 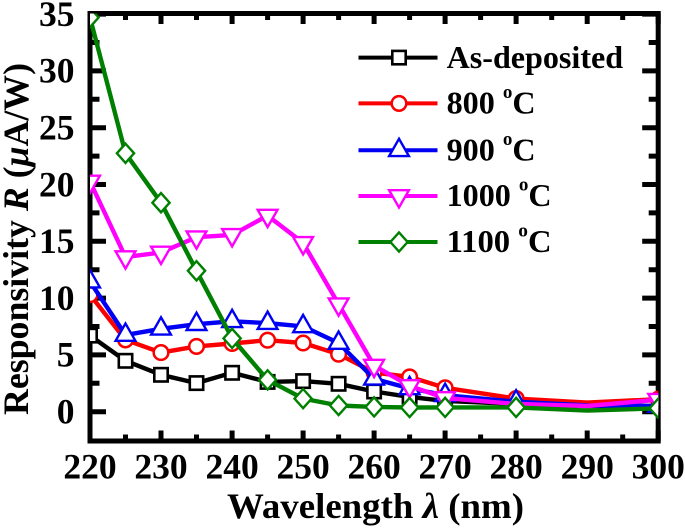 I want to click on svg-text: 10, so click(x=57, y=298).